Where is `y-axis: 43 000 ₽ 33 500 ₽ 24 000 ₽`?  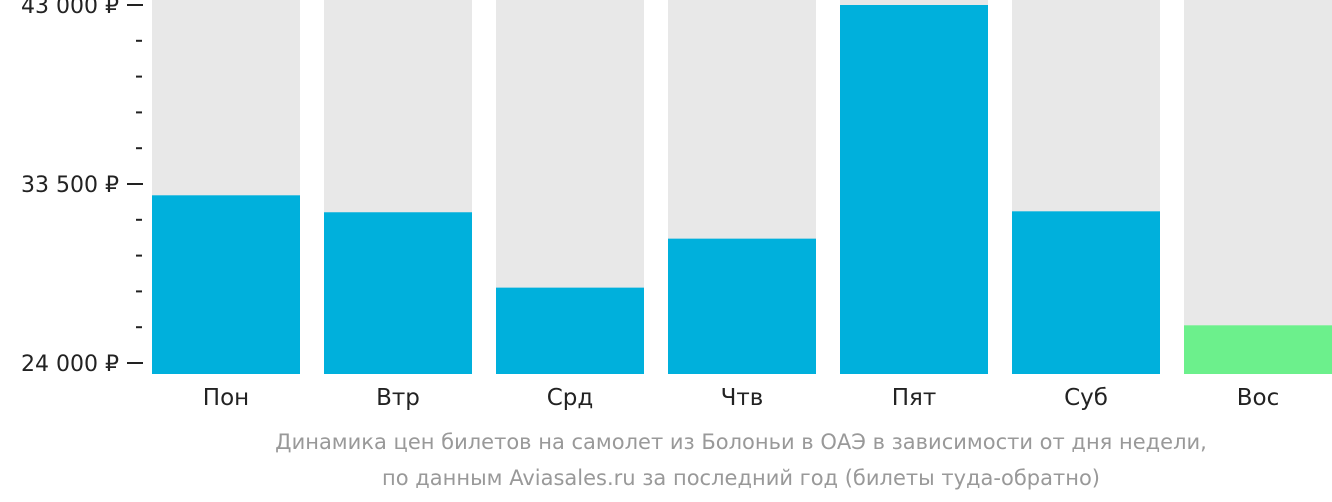 y-axis: 43 000 ₽ 33 500 ₽ 24 000 ₽ is located at coordinates (82, 188).